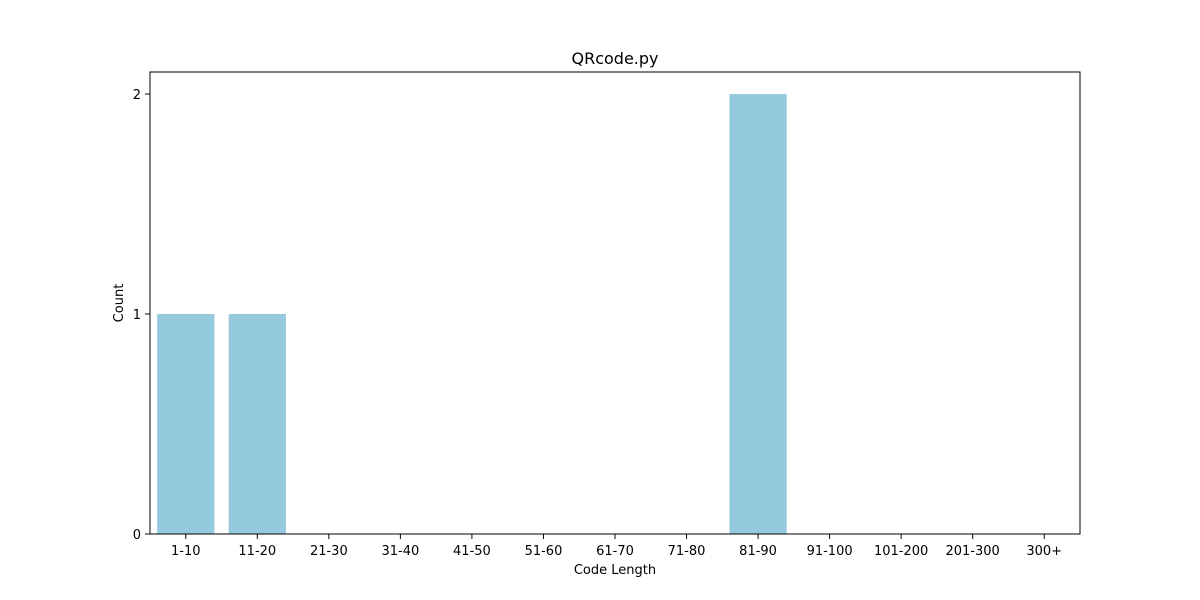 The height and width of the screenshot is (600, 1200). I want to click on x-axis-label: Code Length, so click(615, 570).